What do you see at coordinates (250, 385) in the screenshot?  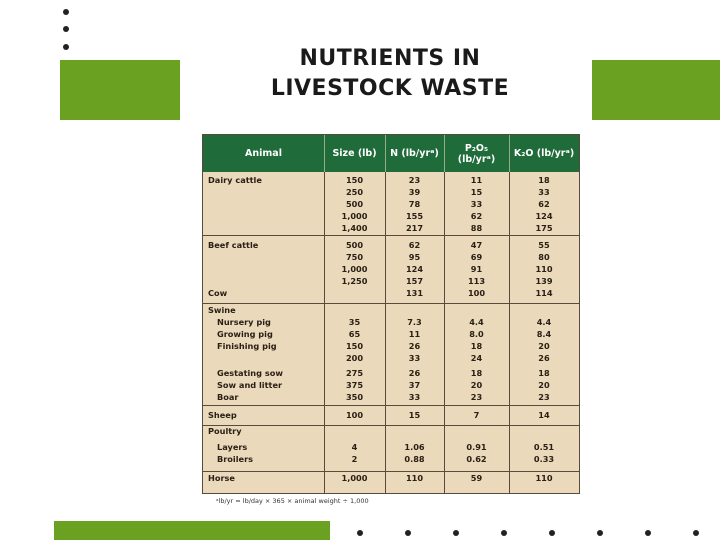 I see `cell-animal: Sow and litter` at bounding box center [250, 385].